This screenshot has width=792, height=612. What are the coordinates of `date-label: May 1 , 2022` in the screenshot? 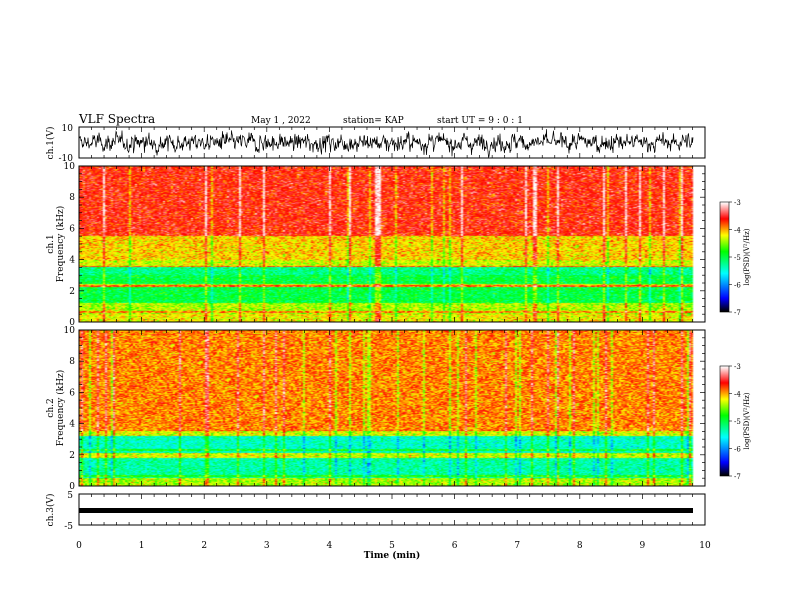 It's located at (281, 121).